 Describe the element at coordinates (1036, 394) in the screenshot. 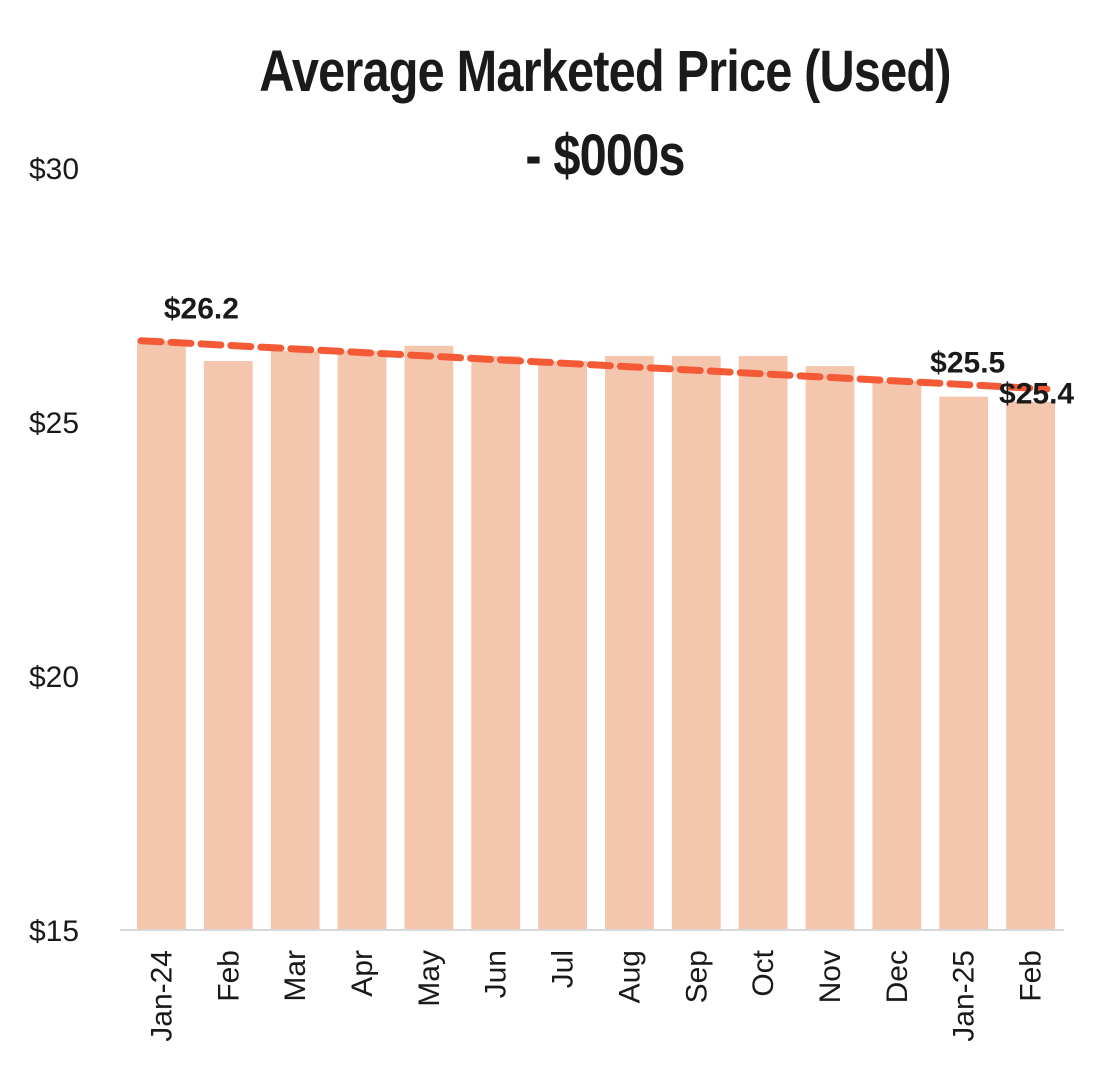

I see `data-label: $25.4` at that location.